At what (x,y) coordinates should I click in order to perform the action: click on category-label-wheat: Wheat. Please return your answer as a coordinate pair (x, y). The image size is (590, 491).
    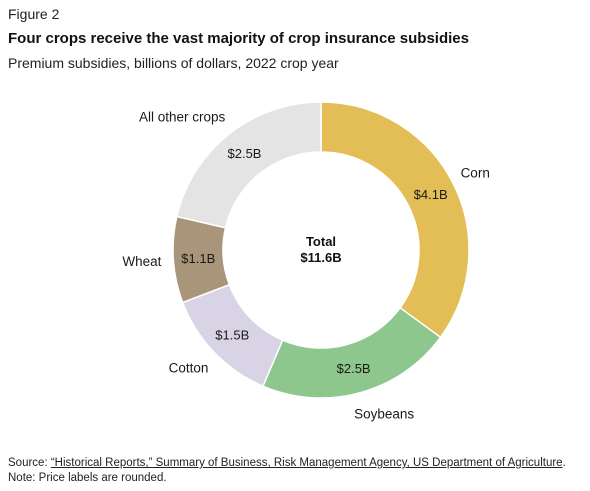
    Looking at the image, I should click on (141, 261).